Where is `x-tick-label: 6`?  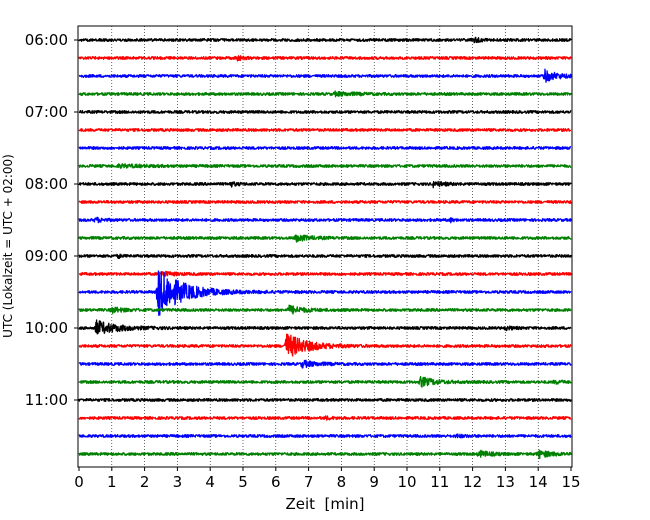
x-tick-label: 6 is located at coordinates (276, 482).